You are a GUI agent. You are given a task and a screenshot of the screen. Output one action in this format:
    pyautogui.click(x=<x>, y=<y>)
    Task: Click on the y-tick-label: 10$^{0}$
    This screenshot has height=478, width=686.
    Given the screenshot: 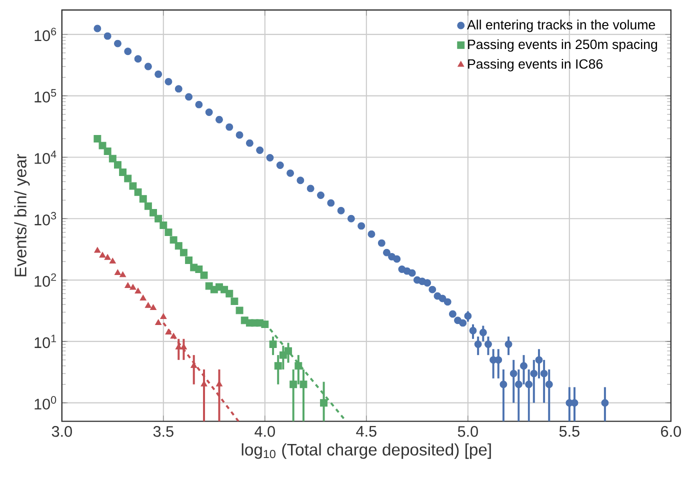 What is the action you would take?
    pyautogui.click(x=45, y=403)
    